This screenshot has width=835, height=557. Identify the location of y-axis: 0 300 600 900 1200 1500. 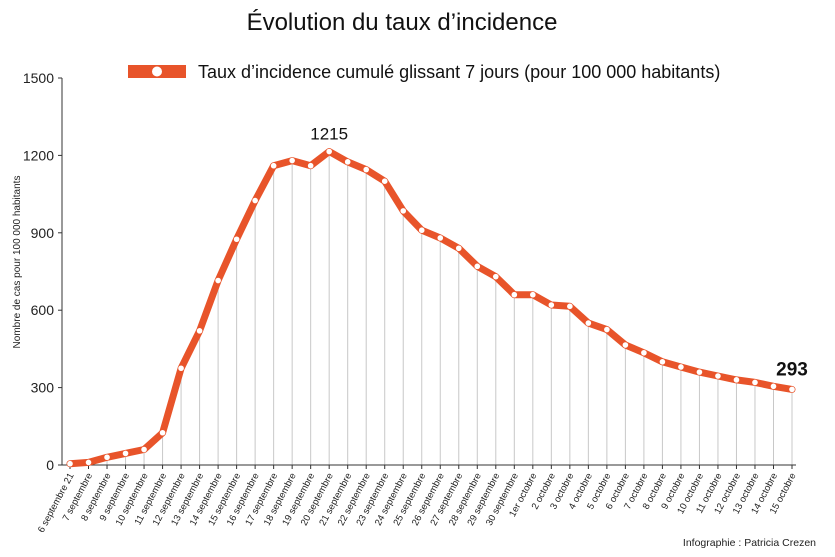
(43, 271).